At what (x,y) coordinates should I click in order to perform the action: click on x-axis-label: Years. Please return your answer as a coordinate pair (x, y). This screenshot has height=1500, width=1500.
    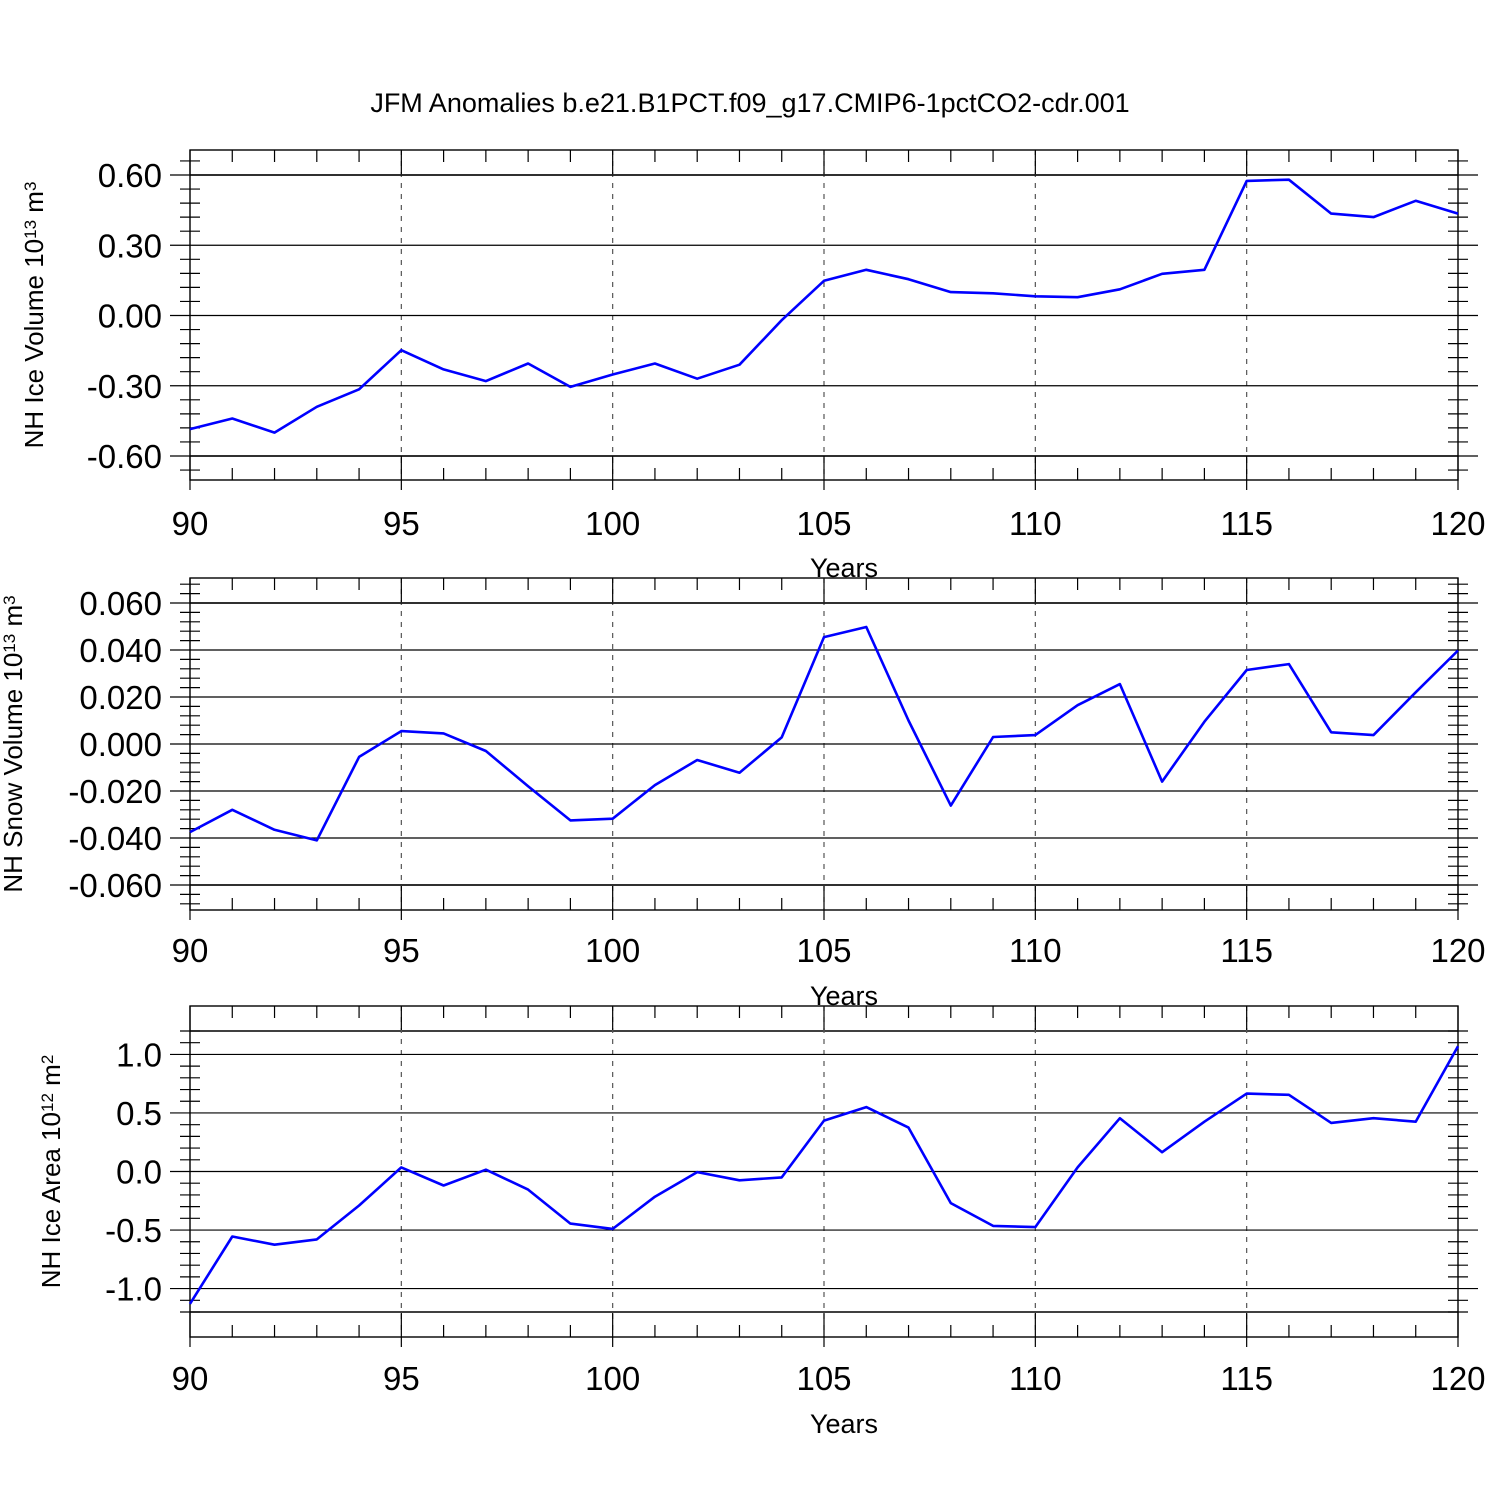
    Looking at the image, I should click on (844, 1424).